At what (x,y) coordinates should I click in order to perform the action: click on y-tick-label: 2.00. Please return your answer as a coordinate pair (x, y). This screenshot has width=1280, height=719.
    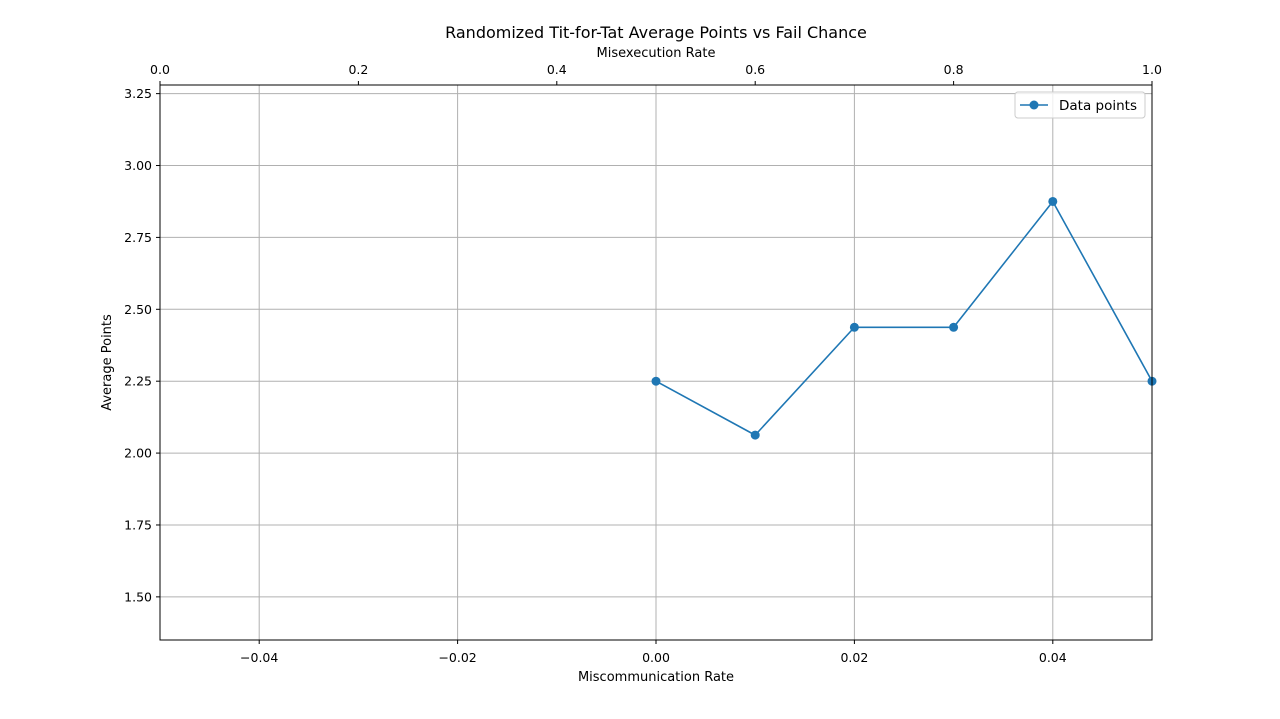
    Looking at the image, I should click on (138, 453).